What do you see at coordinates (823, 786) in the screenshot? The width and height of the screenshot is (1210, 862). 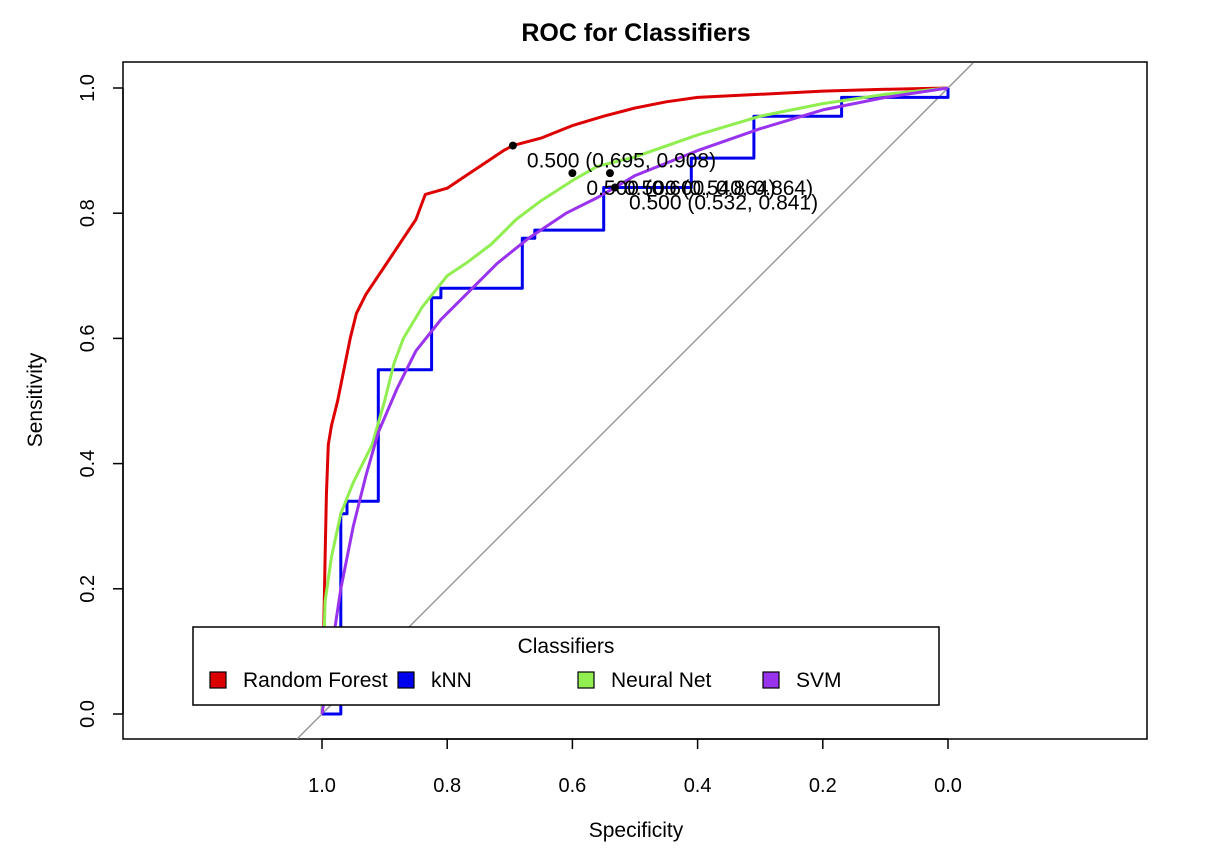 I see `x-tick-label: 0.2` at bounding box center [823, 786].